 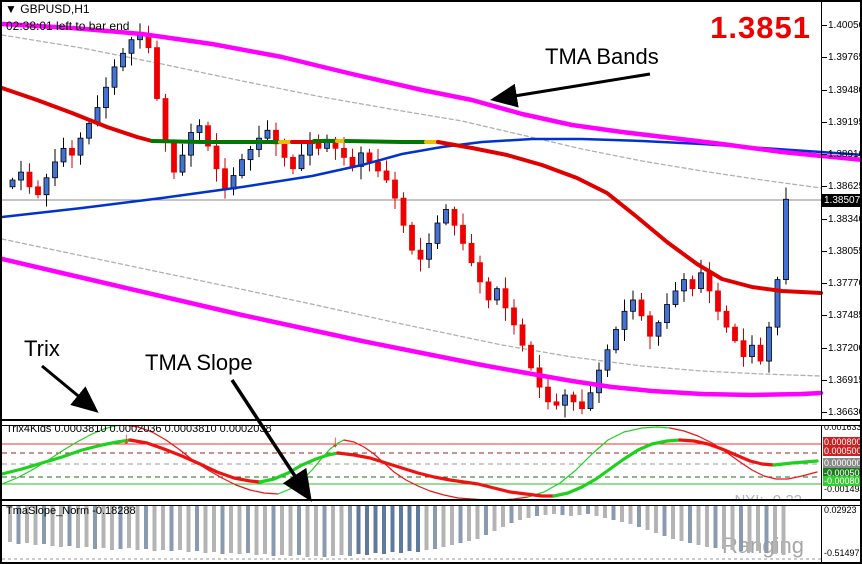 I want to click on axis-separator-line, so click(x=821, y=282).